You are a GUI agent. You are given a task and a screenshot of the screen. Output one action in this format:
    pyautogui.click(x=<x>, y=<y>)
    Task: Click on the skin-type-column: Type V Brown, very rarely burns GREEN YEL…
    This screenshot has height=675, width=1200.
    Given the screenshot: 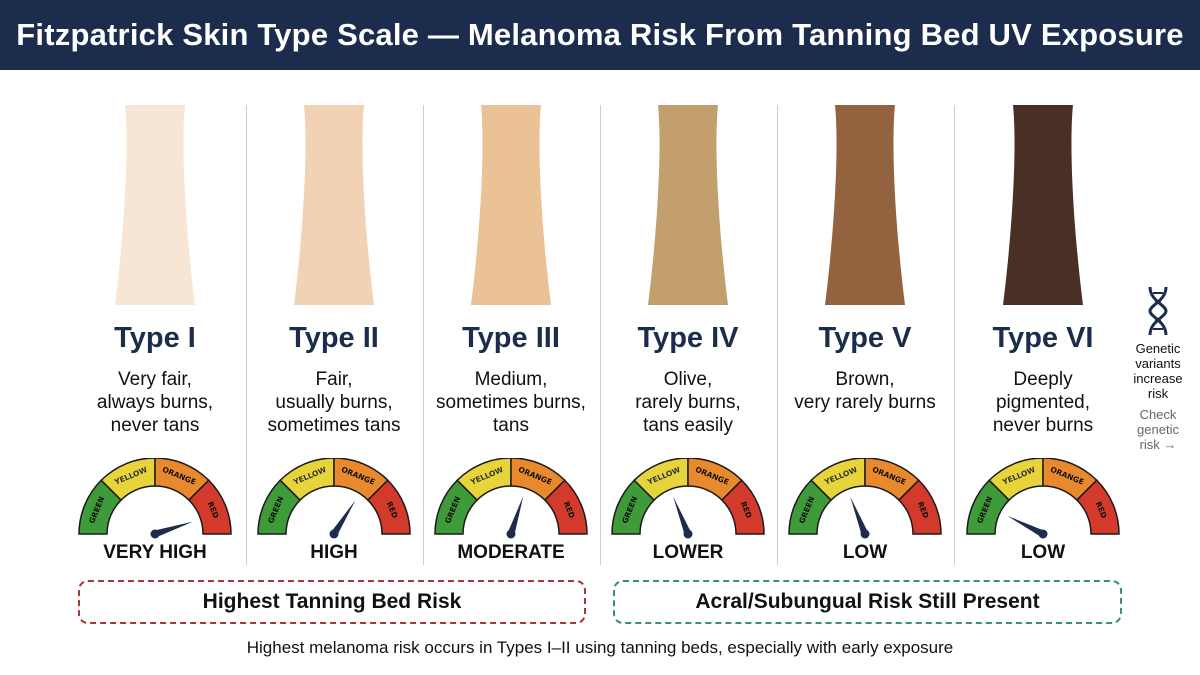 What is the action you would take?
    pyautogui.click(x=865, y=335)
    